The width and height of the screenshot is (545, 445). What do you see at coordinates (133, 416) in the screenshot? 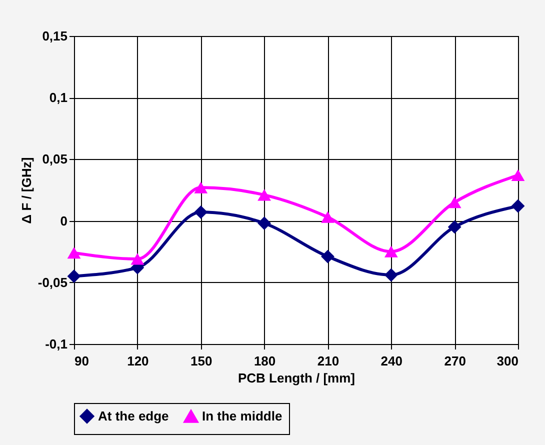
I see `legend-label: At the edge` at bounding box center [133, 416].